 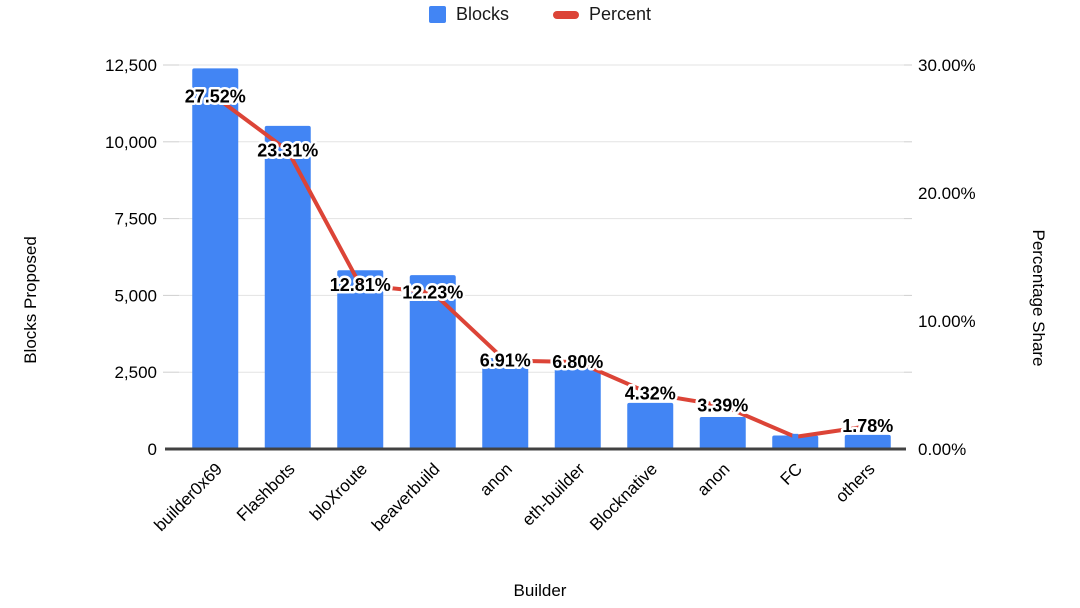 I want to click on legend-item-percent: Percent, so click(x=602, y=14).